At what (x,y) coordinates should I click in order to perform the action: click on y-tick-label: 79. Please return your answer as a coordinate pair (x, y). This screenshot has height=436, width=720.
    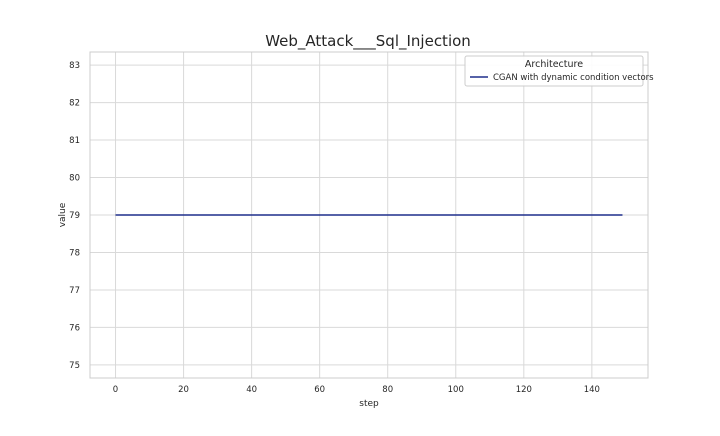
    Looking at the image, I should click on (74, 216).